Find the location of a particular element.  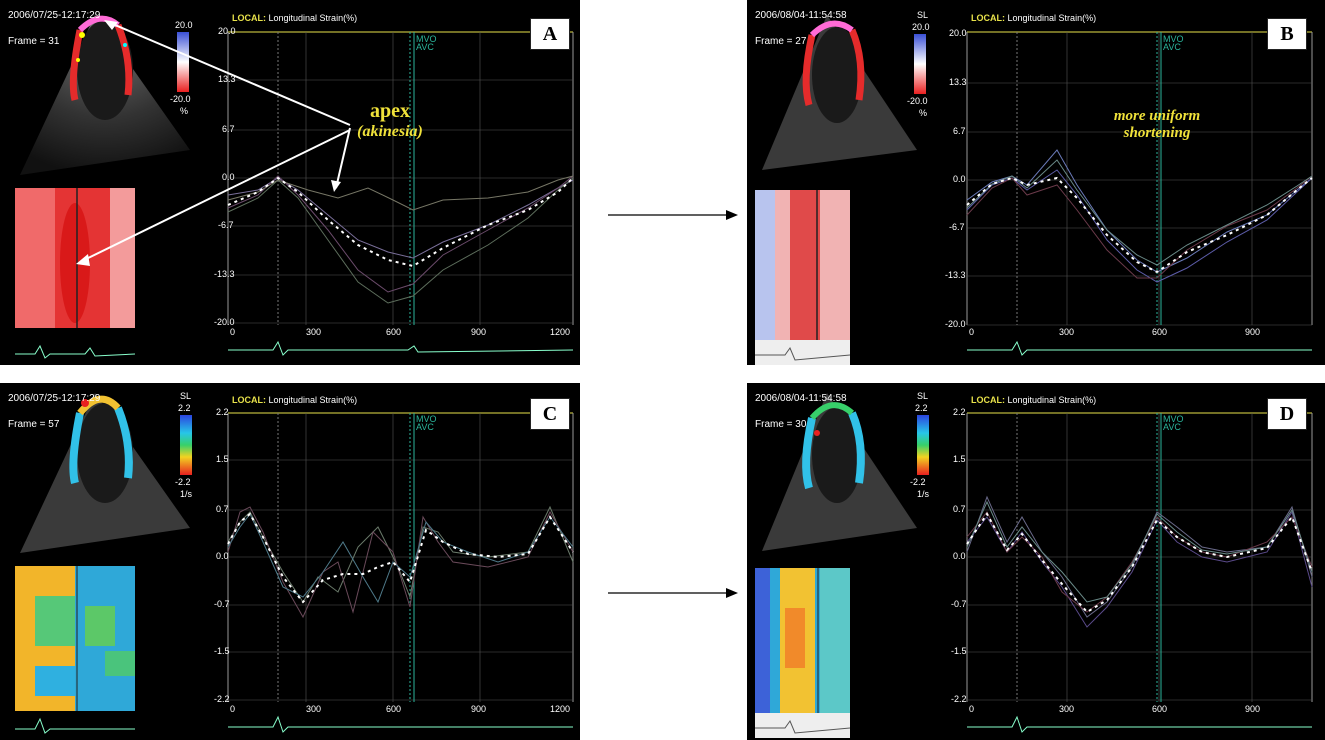

header-text: Longitudinal Strain(%) is located at coordinates (313, 18).